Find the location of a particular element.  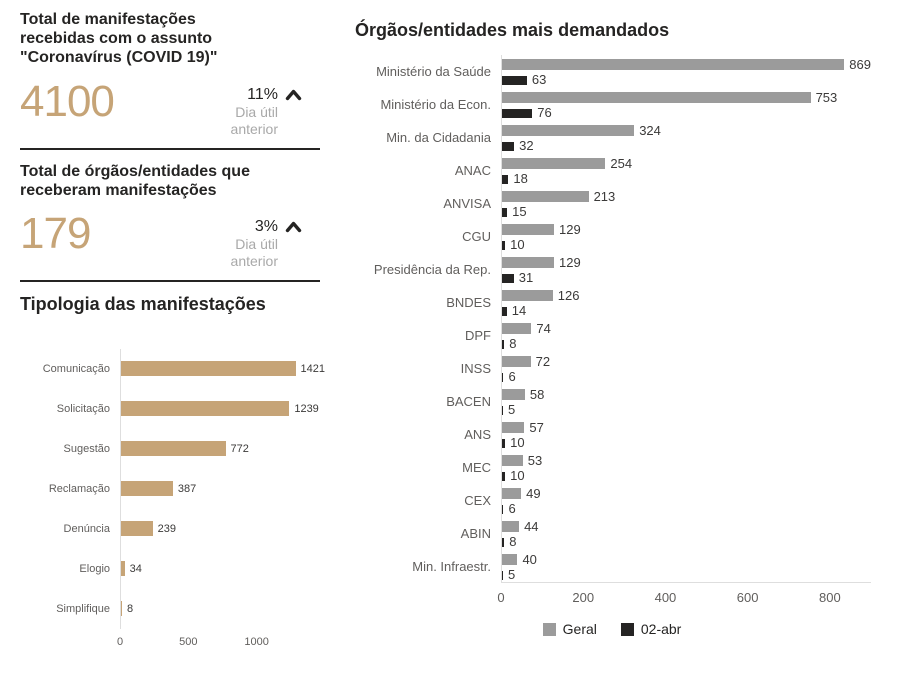

chart-row: Min. da Cidadania 324 32 is located at coordinates (612, 137).